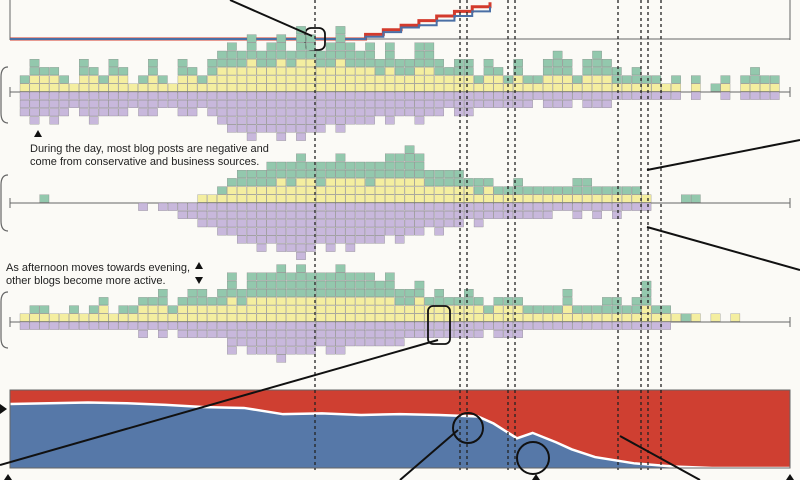 The height and width of the screenshot is (480, 800). What do you see at coordinates (536, 477) in the screenshot?
I see `triangle-up-icon` at bounding box center [536, 477].